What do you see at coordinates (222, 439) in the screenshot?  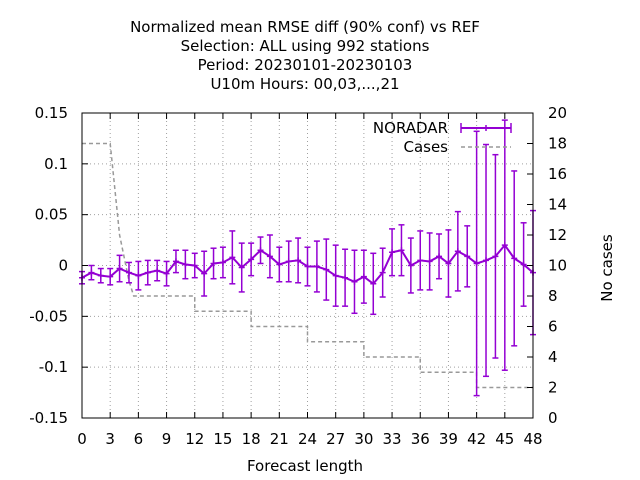 I see `x-tick-label: 15` at bounding box center [222, 439].